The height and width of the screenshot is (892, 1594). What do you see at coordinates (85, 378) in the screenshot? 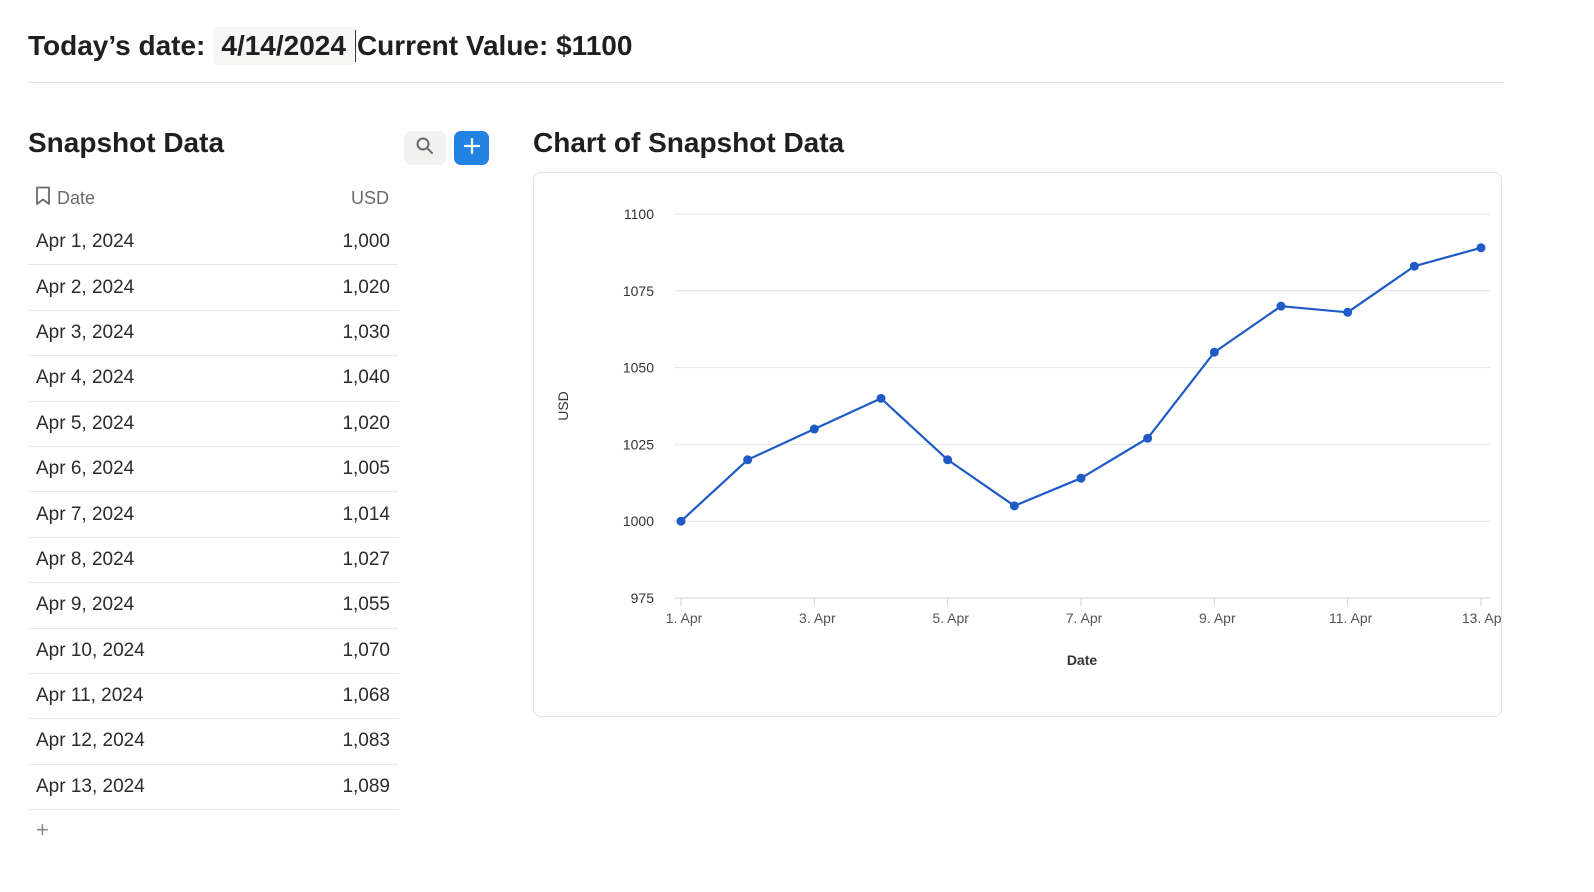
I see `cell-date: Apr 4, 2024` at bounding box center [85, 378].